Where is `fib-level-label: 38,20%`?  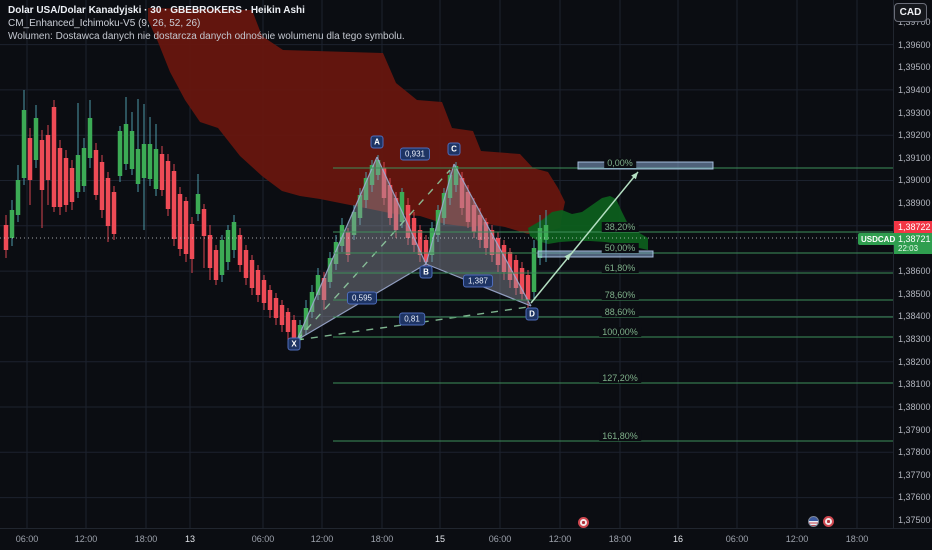
fib-level-label: 38,20% is located at coordinates (620, 227).